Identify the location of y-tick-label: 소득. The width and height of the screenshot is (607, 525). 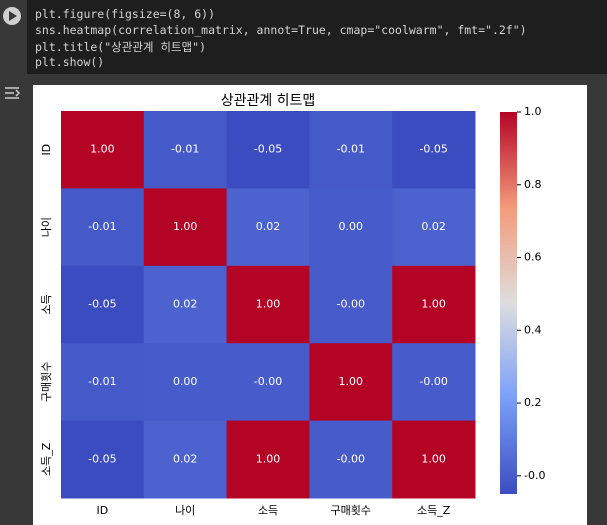
(46, 304).